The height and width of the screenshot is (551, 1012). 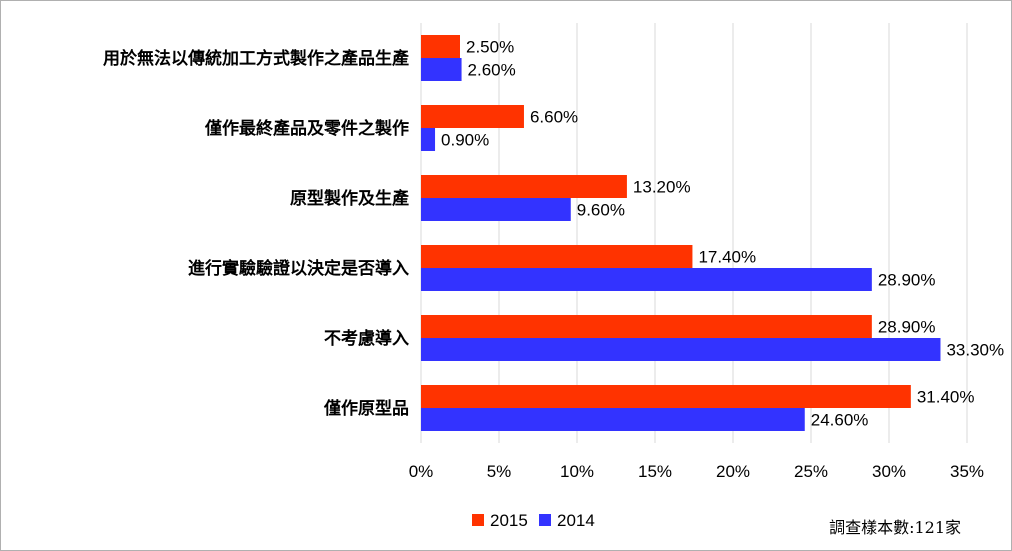 I want to click on data-label-2014: 33.30%, so click(x=975, y=350).